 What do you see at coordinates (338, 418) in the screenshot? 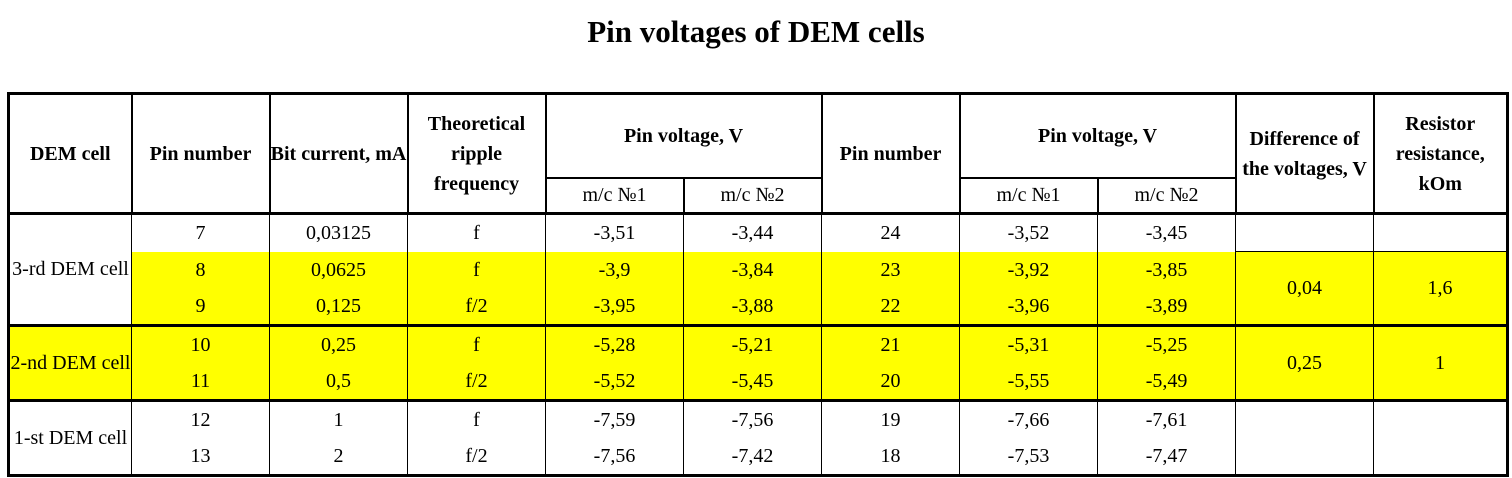
I see `cell-current: 1` at bounding box center [338, 418].